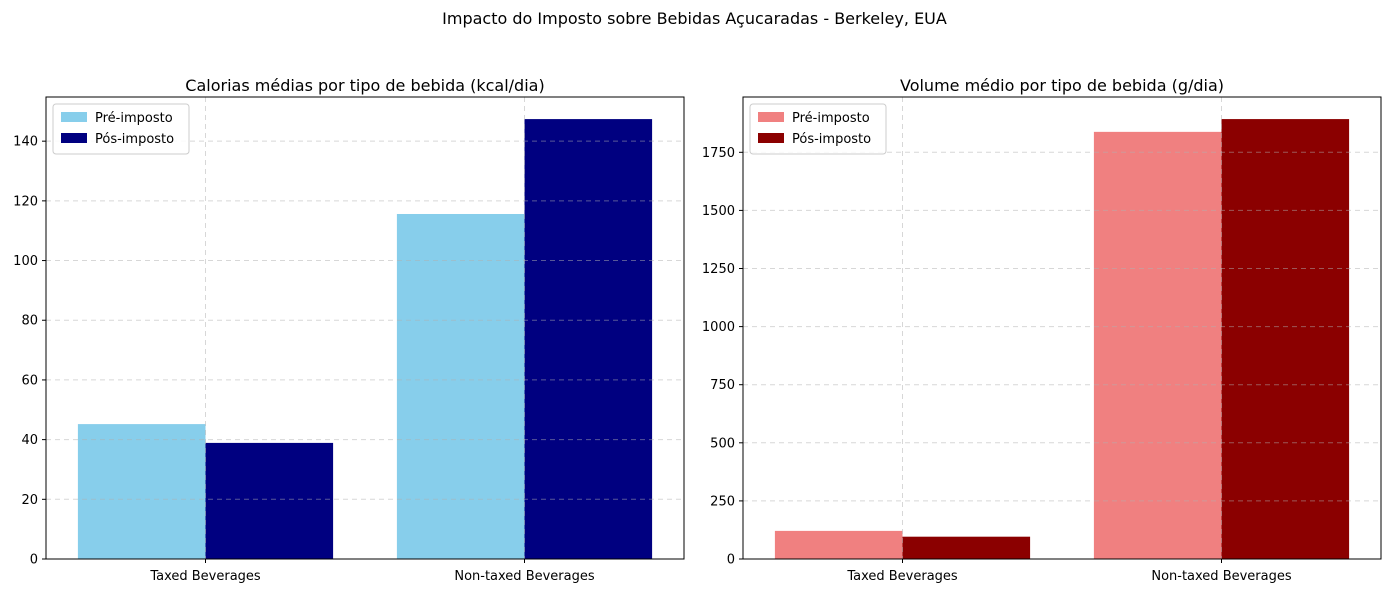 This screenshot has width=1389, height=593. Describe the element at coordinates (25, 201) in the screenshot. I see `calories-ytick-label-6: 120` at that location.